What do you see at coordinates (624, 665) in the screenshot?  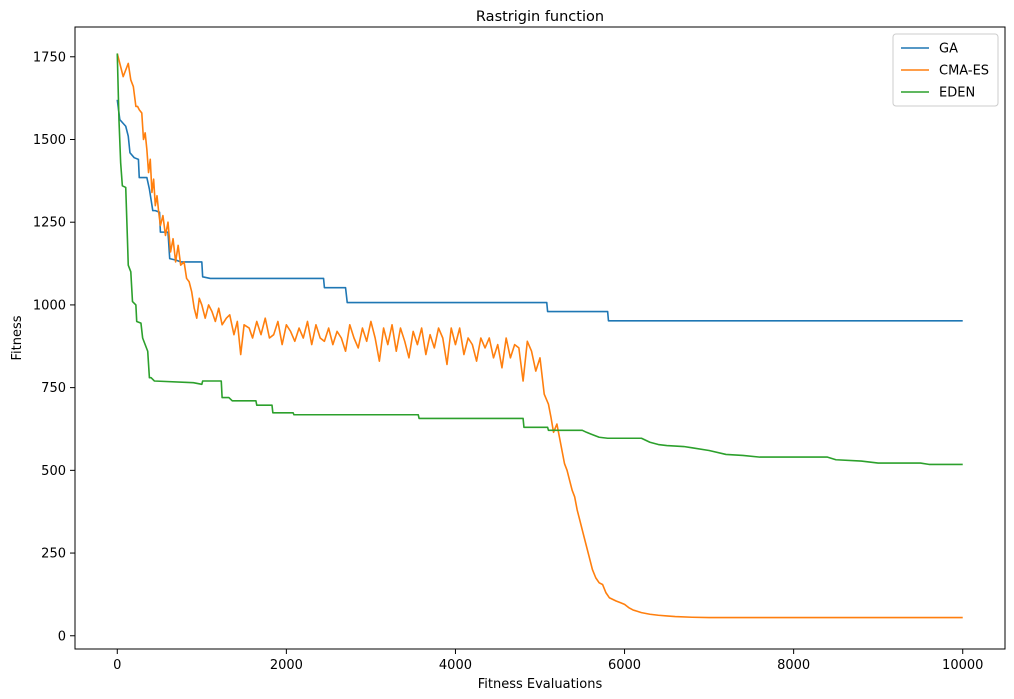 I see `x-tick-label: 6000` at bounding box center [624, 665].